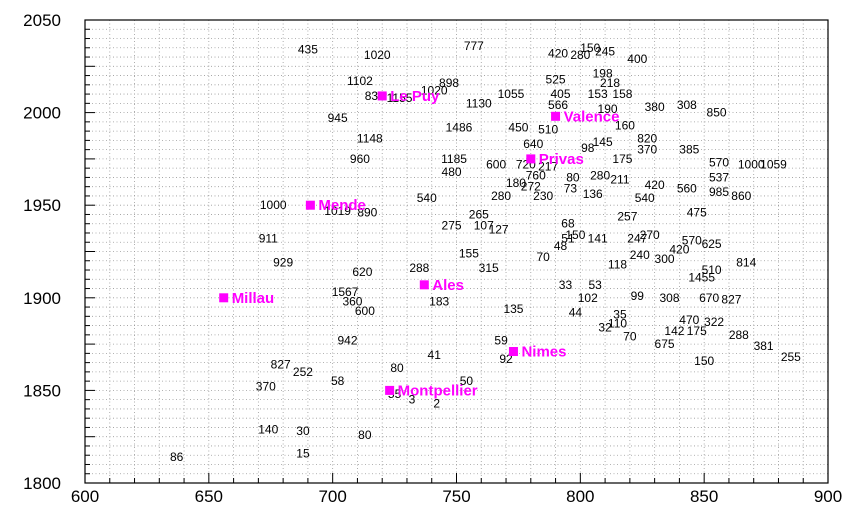 This screenshot has height=510, width=852. I want to click on point-label: 153, so click(598, 94).